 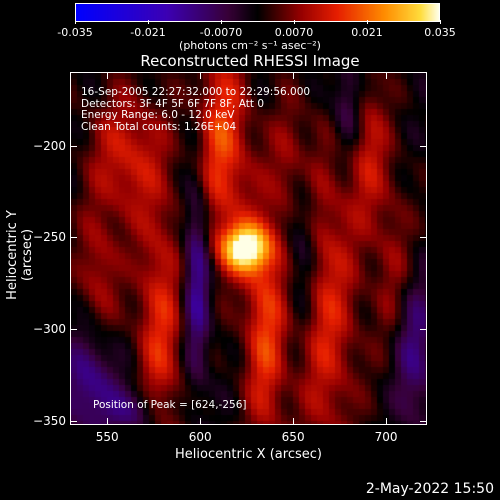 What do you see at coordinates (20, 255) in the screenshot?
I see `y-axis-label: Heliocentric Y (arcsec)` at bounding box center [20, 255].